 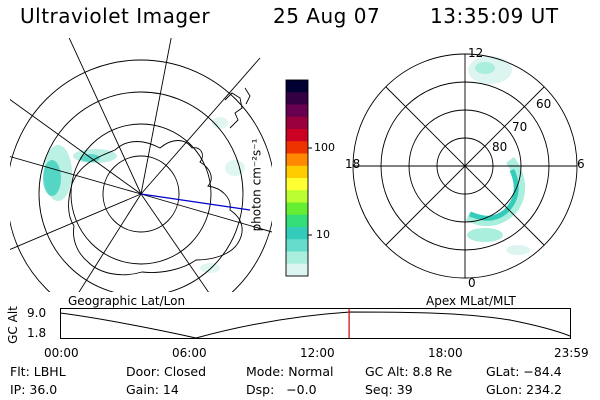 I want to click on info-ip: IP: 36.0, so click(x=34, y=389).